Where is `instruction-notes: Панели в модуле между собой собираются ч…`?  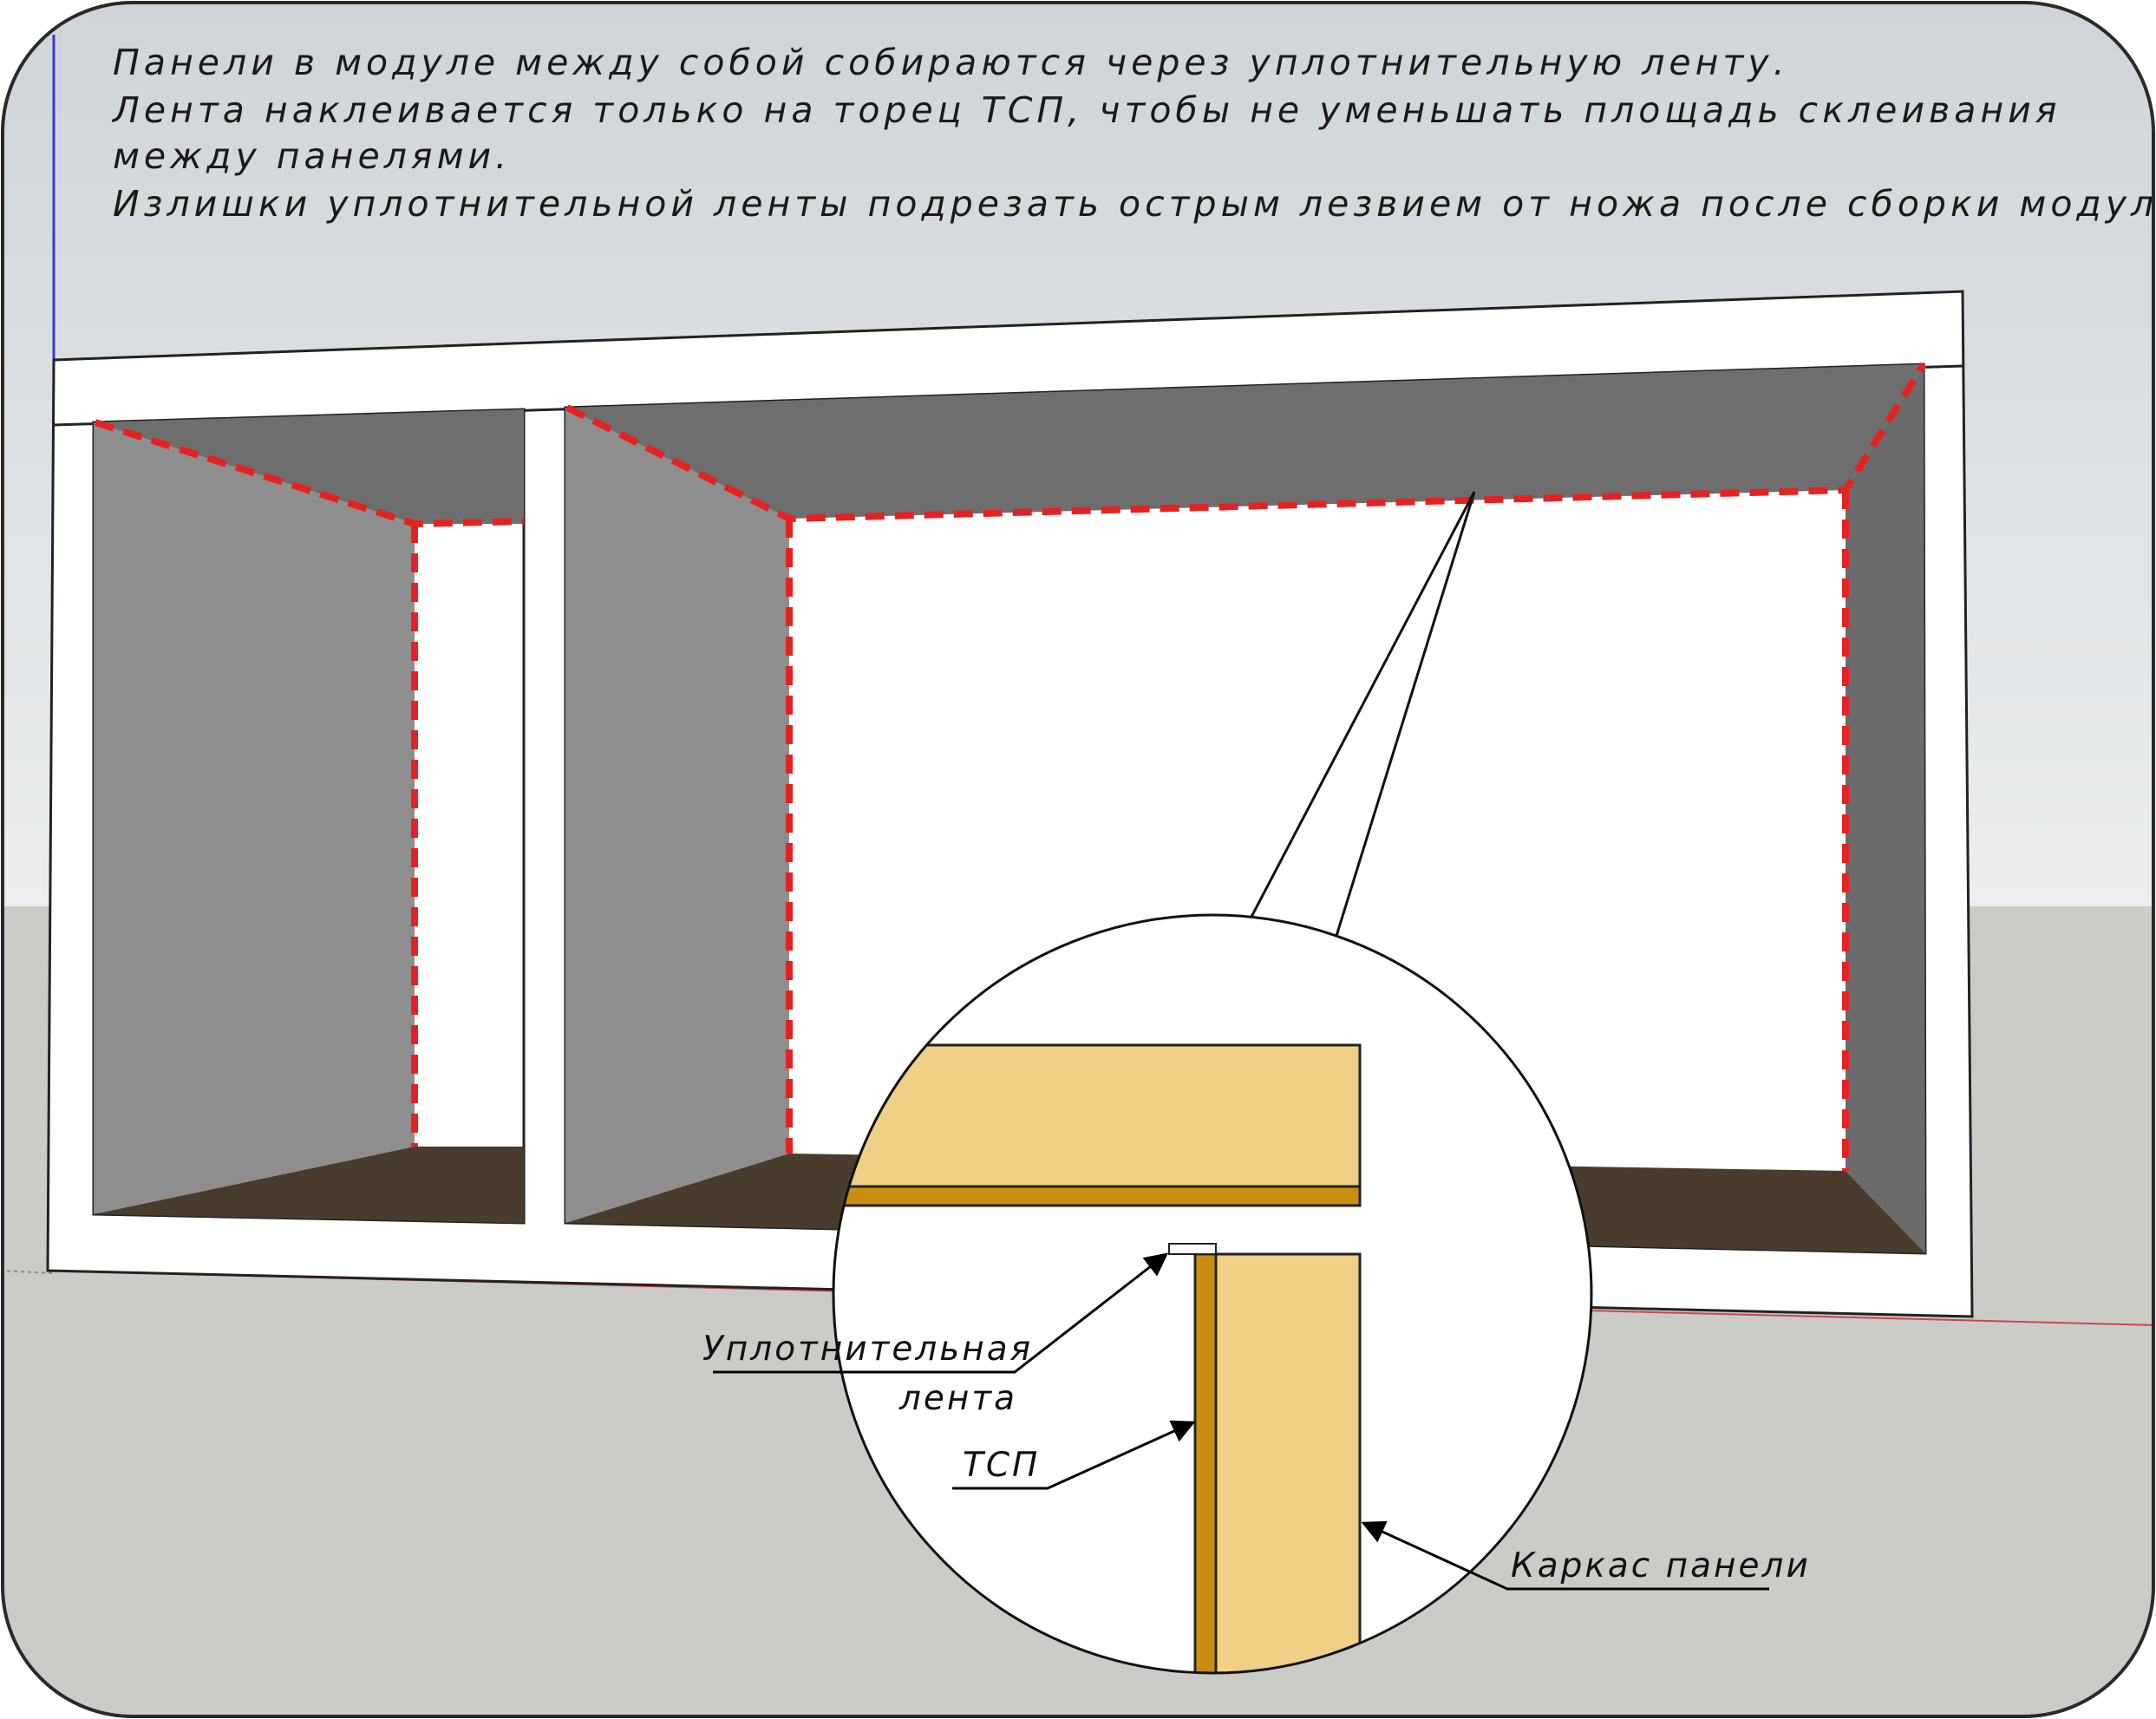 instruction-notes: Панели в модуле между собой собираются ч… is located at coordinates (1134, 134).